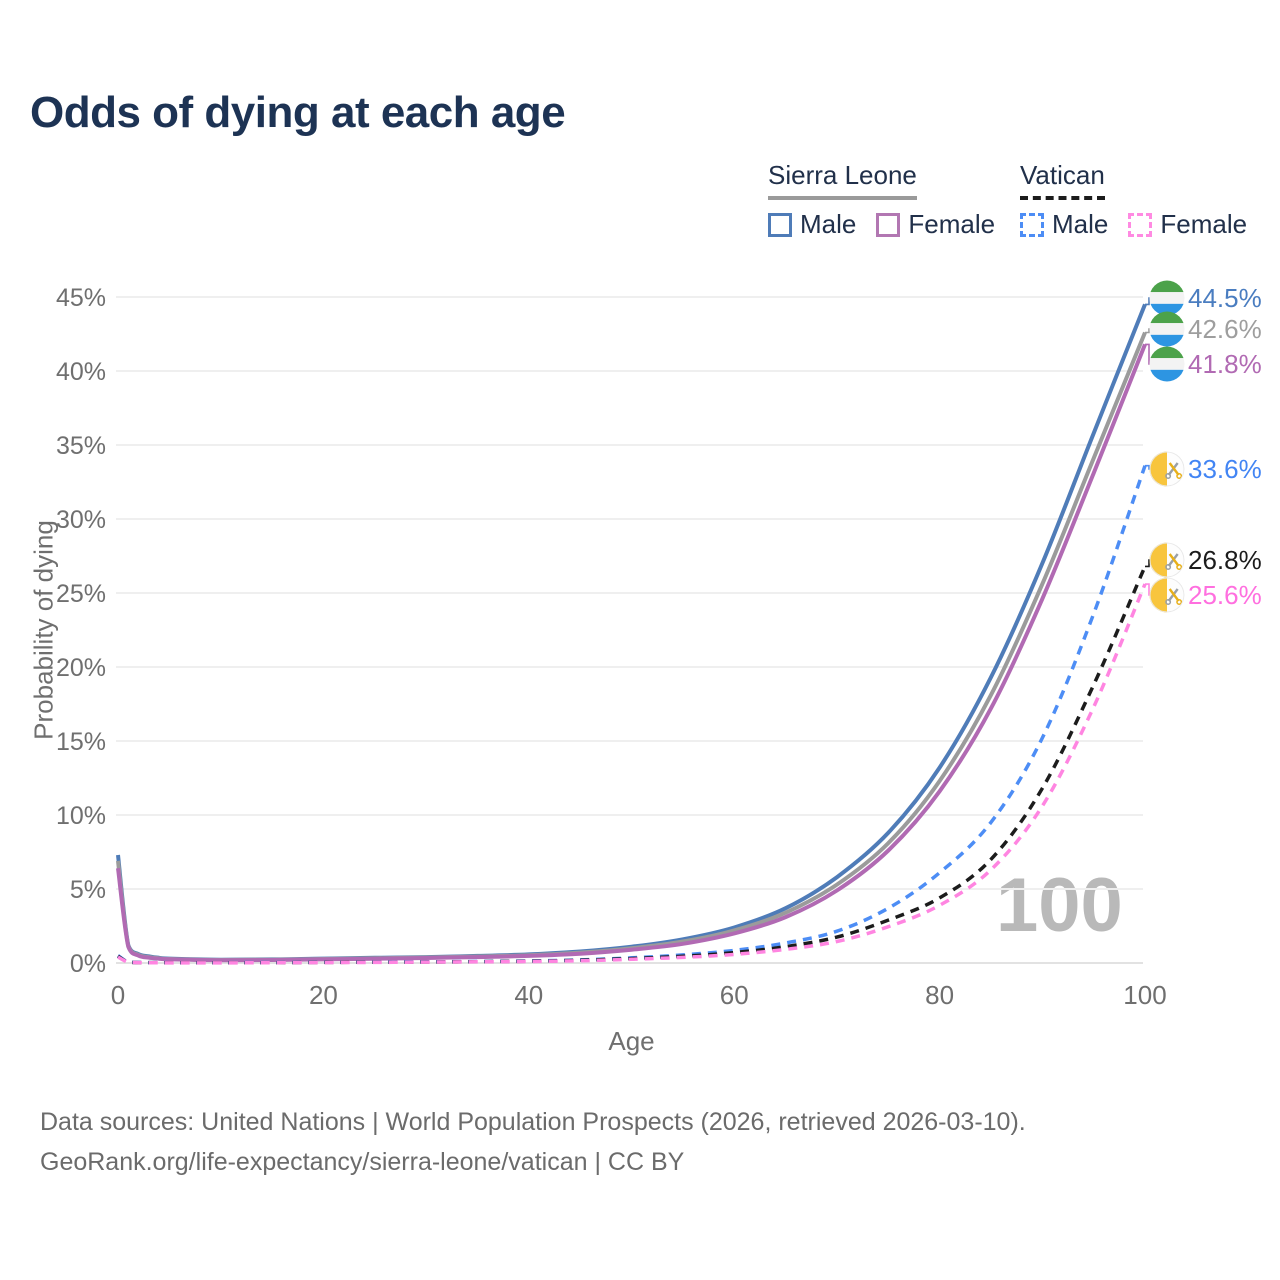 The height and width of the screenshot is (1280, 1280). I want to click on y-tick-label: 5%, so click(88, 890).